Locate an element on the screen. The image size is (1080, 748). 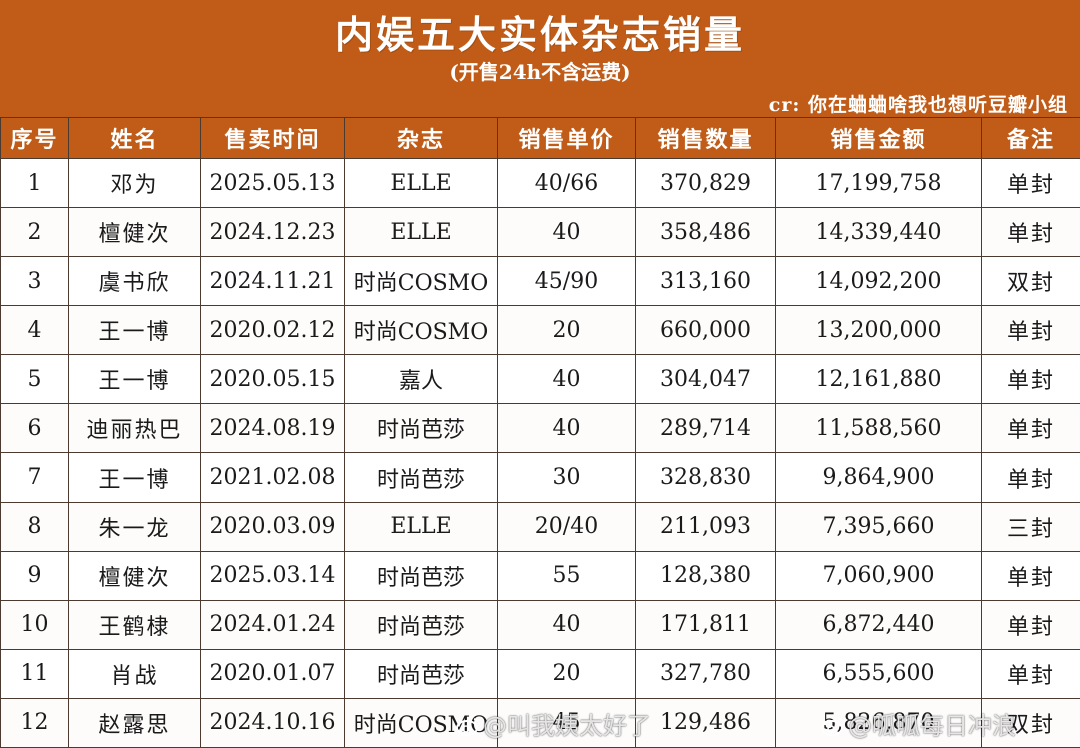
watermark-right: @呱呱每日冲浪 is located at coordinates (918, 723).